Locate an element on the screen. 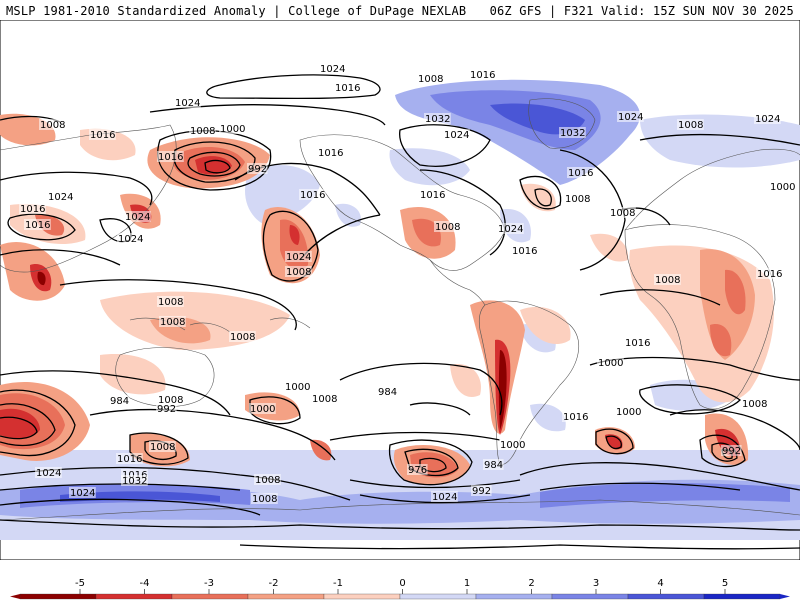 Image resolution: width=800 pixels, height=600 pixels. colorbar-tick-label: 0 is located at coordinates (402, 583).